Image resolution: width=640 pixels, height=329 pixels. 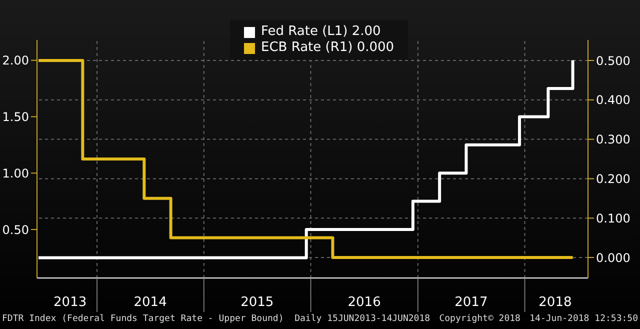 What do you see at coordinates (613, 218) in the screenshot?
I see `y2-tick-label: 0.100` at bounding box center [613, 218].